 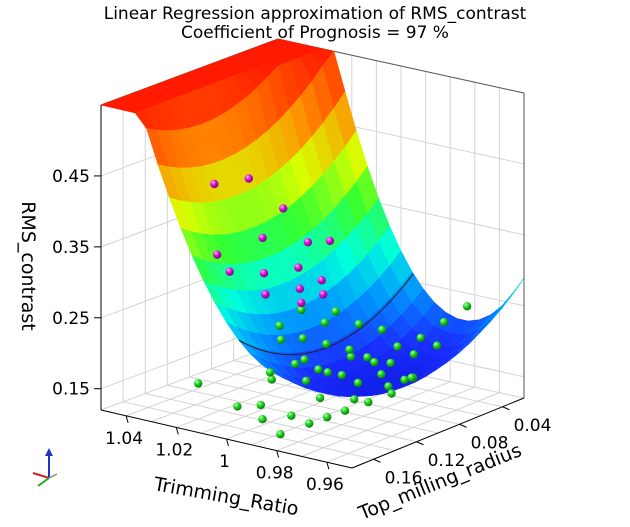 What do you see at coordinates (404, 478) in the screenshot?
I see `y-tick-label: 0.16` at bounding box center [404, 478].